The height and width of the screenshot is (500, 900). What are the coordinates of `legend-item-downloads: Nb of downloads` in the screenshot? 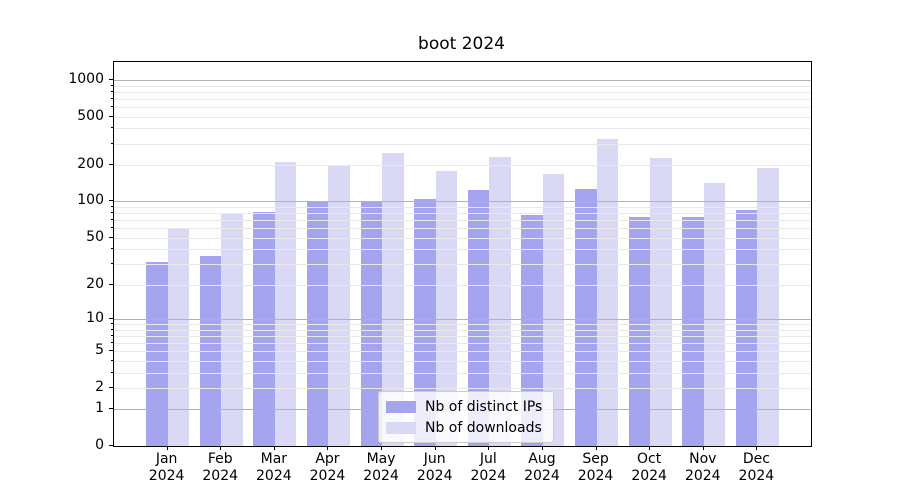 It's located at (464, 427).